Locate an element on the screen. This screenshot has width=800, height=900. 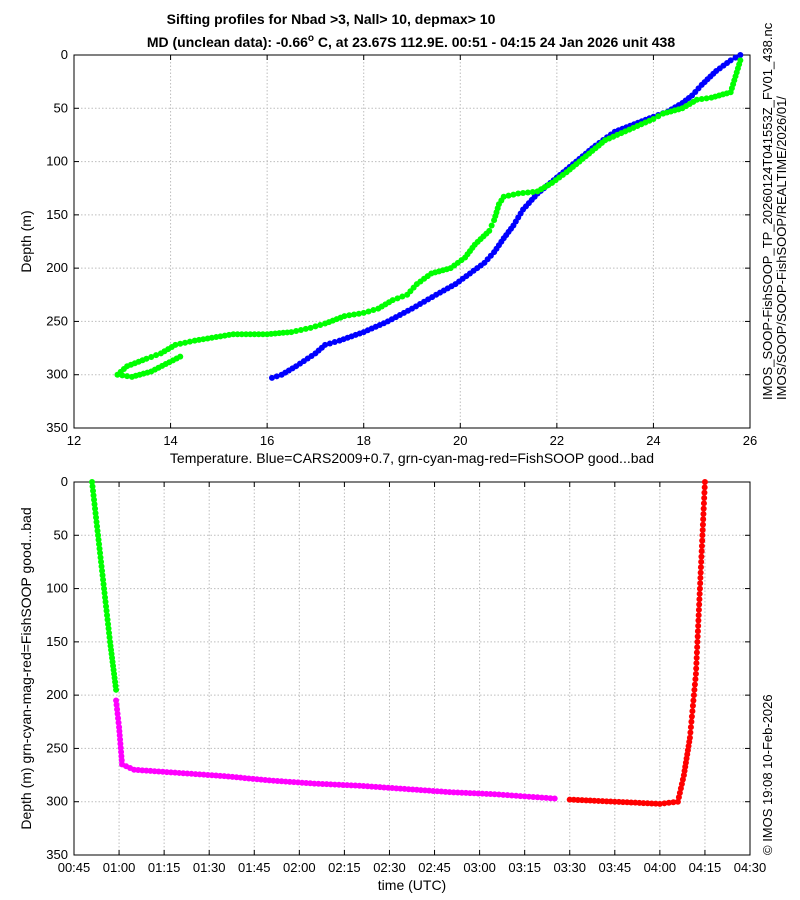
credit-label: © IMOS 19:08 10-Feb-2026 is located at coordinates (767, 774).